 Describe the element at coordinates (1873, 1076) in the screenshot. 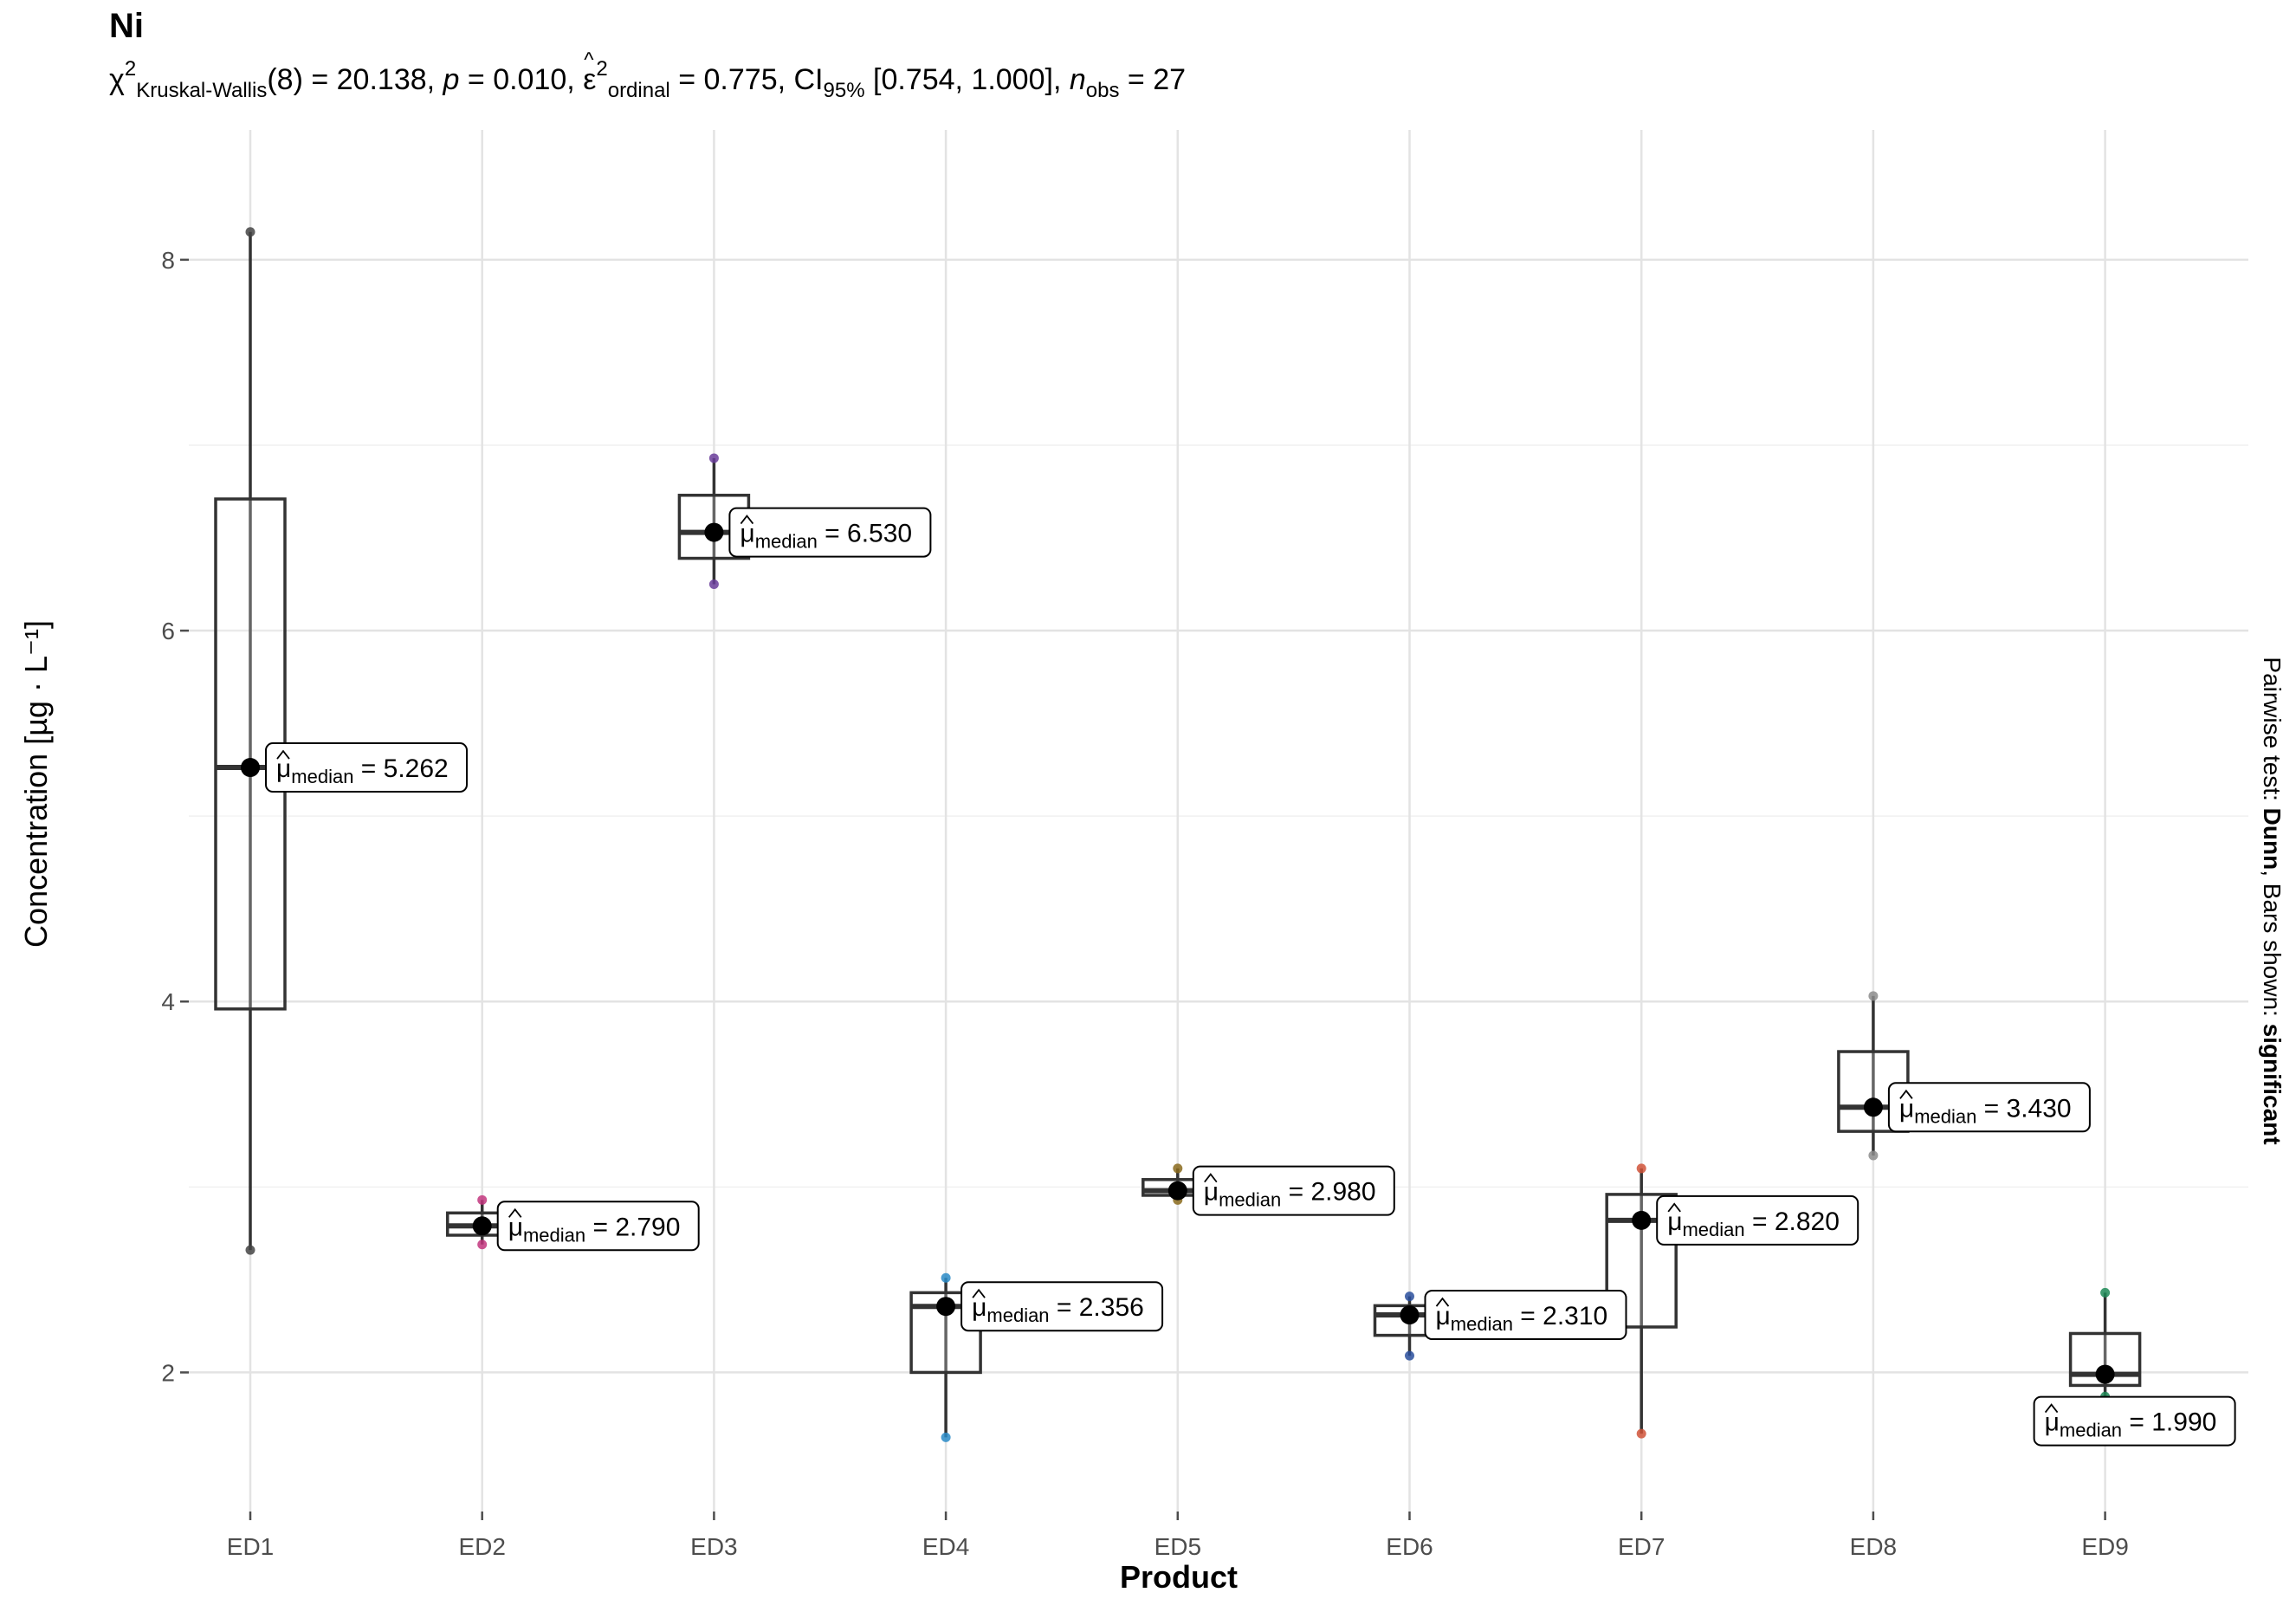

I see `group-ed8` at that location.